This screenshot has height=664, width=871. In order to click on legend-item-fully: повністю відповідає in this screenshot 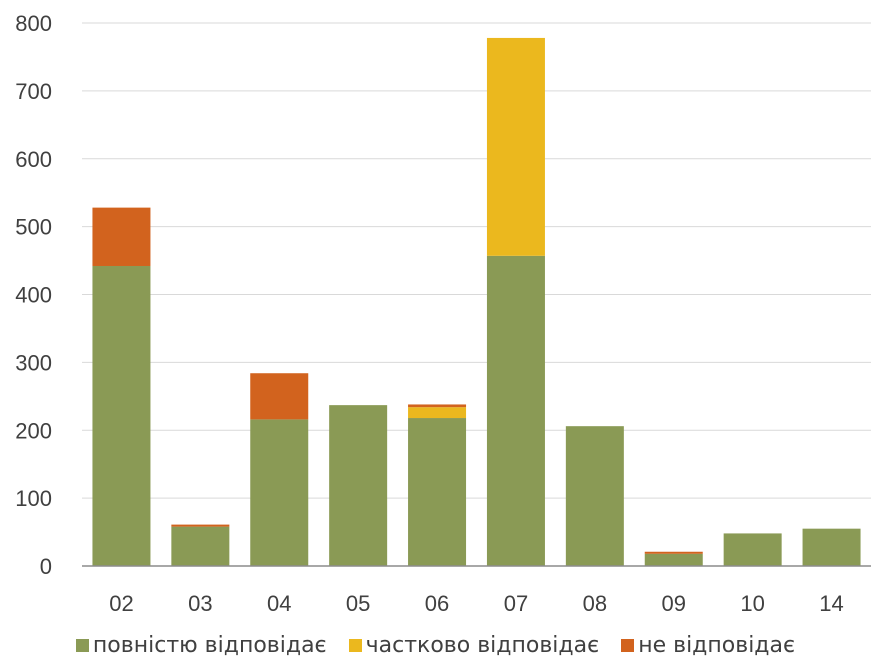, I will do `click(201, 645)`.